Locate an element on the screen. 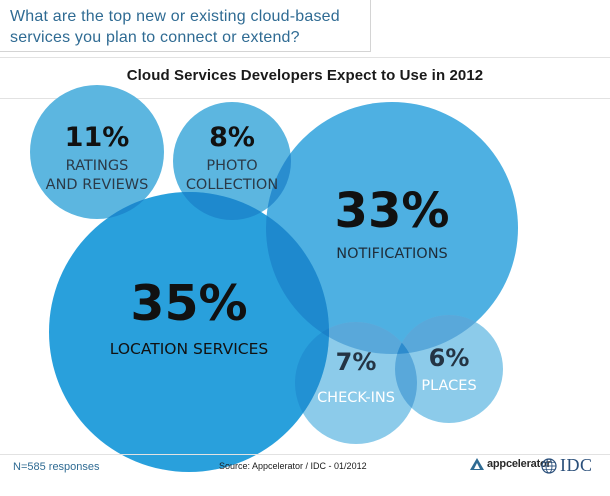 The height and width of the screenshot is (496, 610). bubble-label: PLACES is located at coordinates (448, 386).